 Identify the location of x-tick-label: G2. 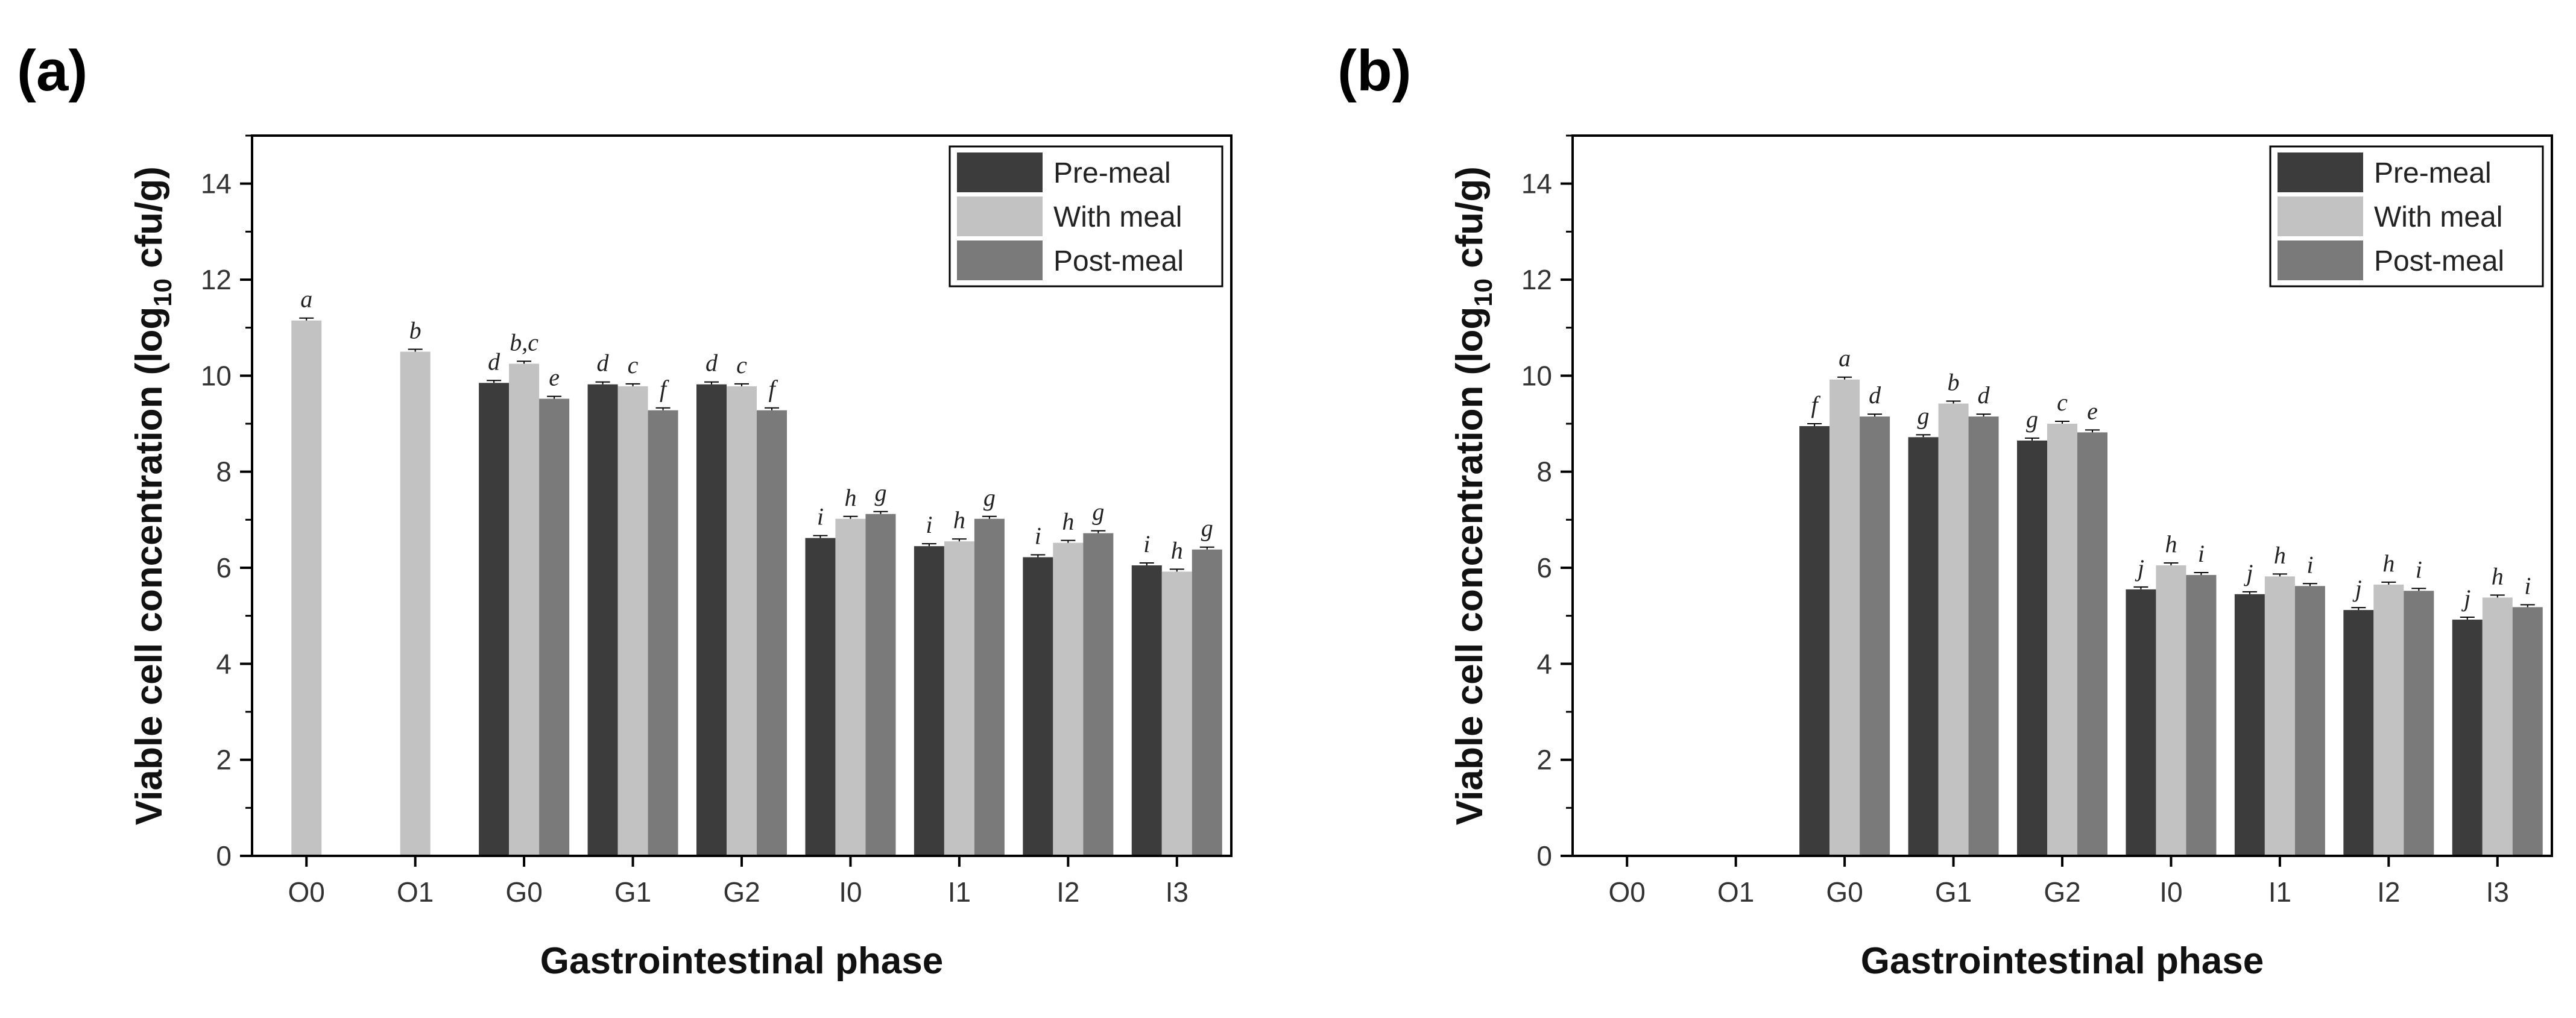
(2062, 892).